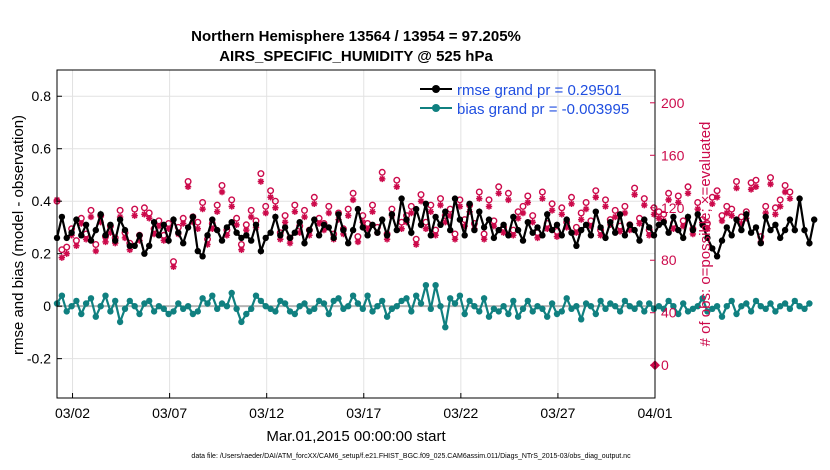  What do you see at coordinates (673, 103) in the screenshot?
I see `y-right-tick-label: 200` at bounding box center [673, 103].